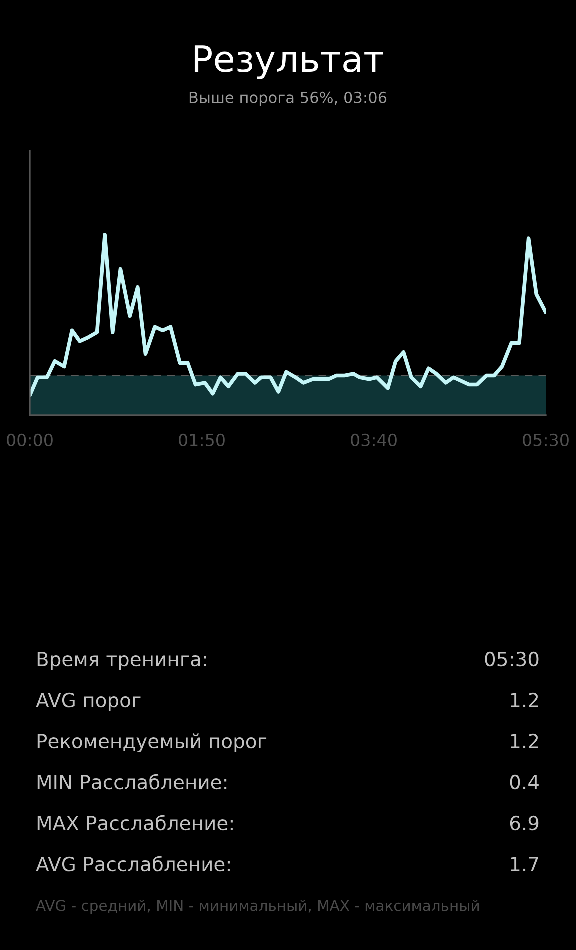 The image size is (576, 950). I want to click on text: AVG - средний, MIN - минимальный, MAX - максимальный, so click(257, 907).